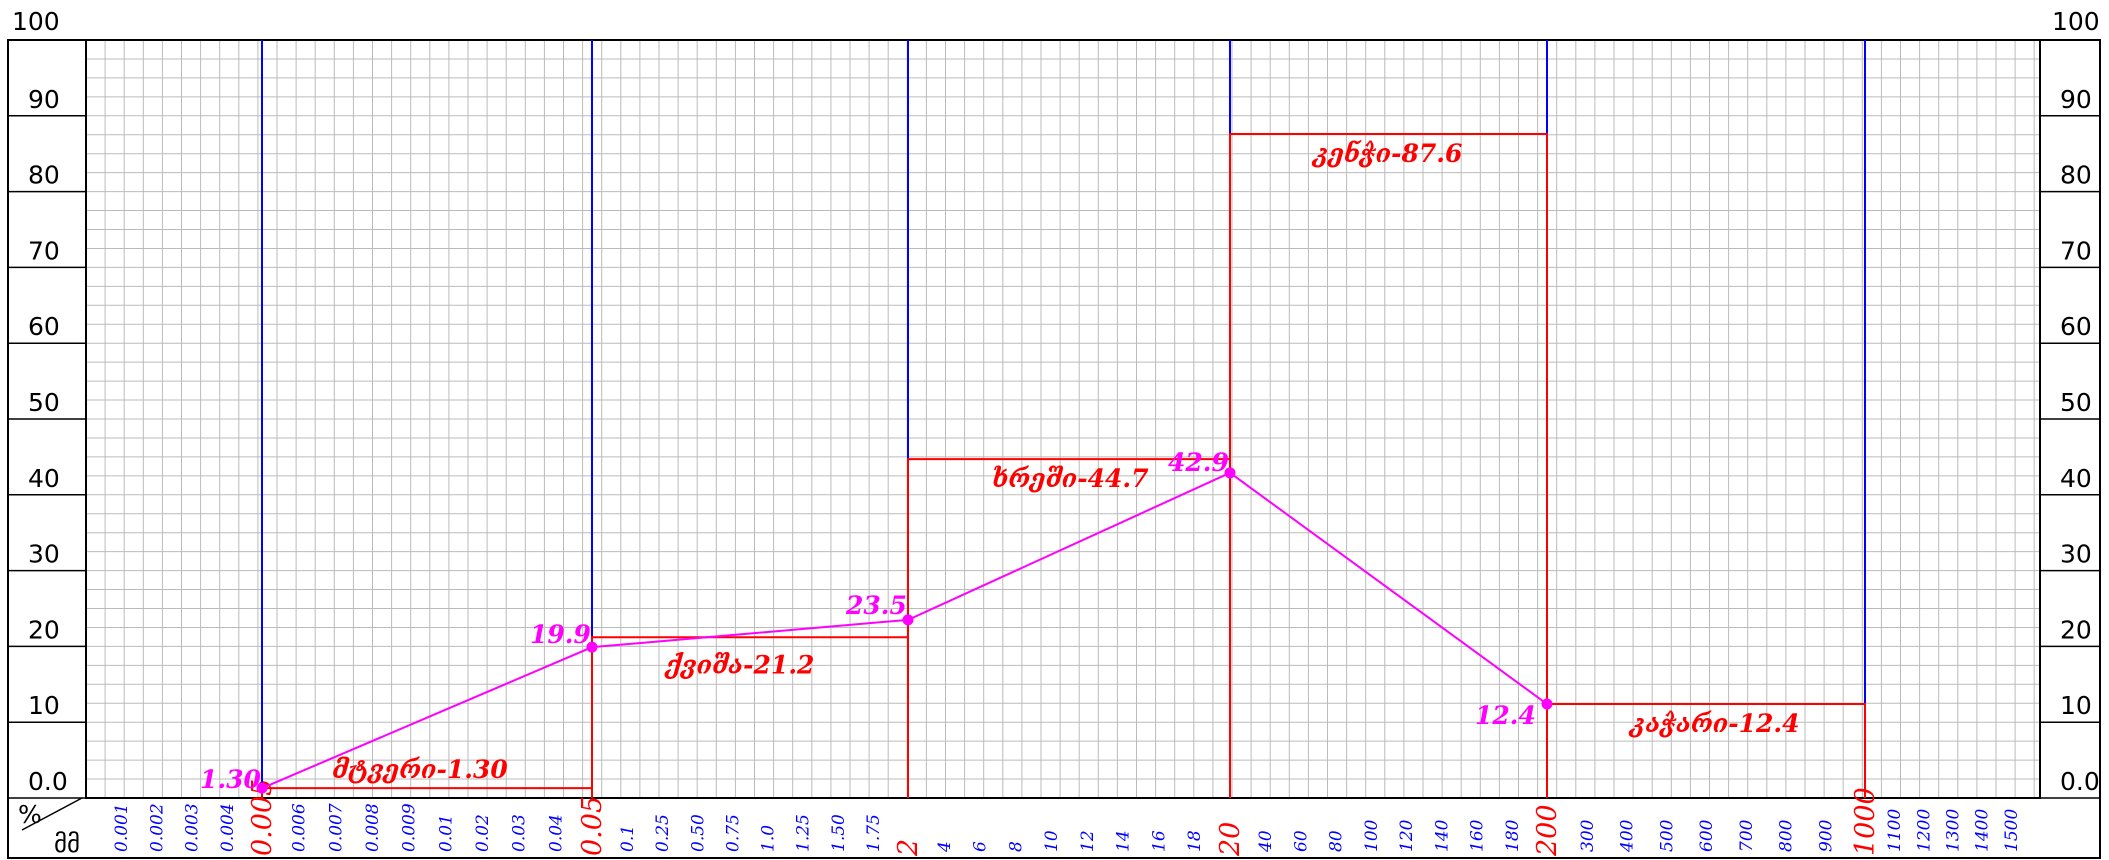  Describe the element at coordinates (2080, 781) in the screenshot. I see `y-tick-label-right: 0.0` at that location.